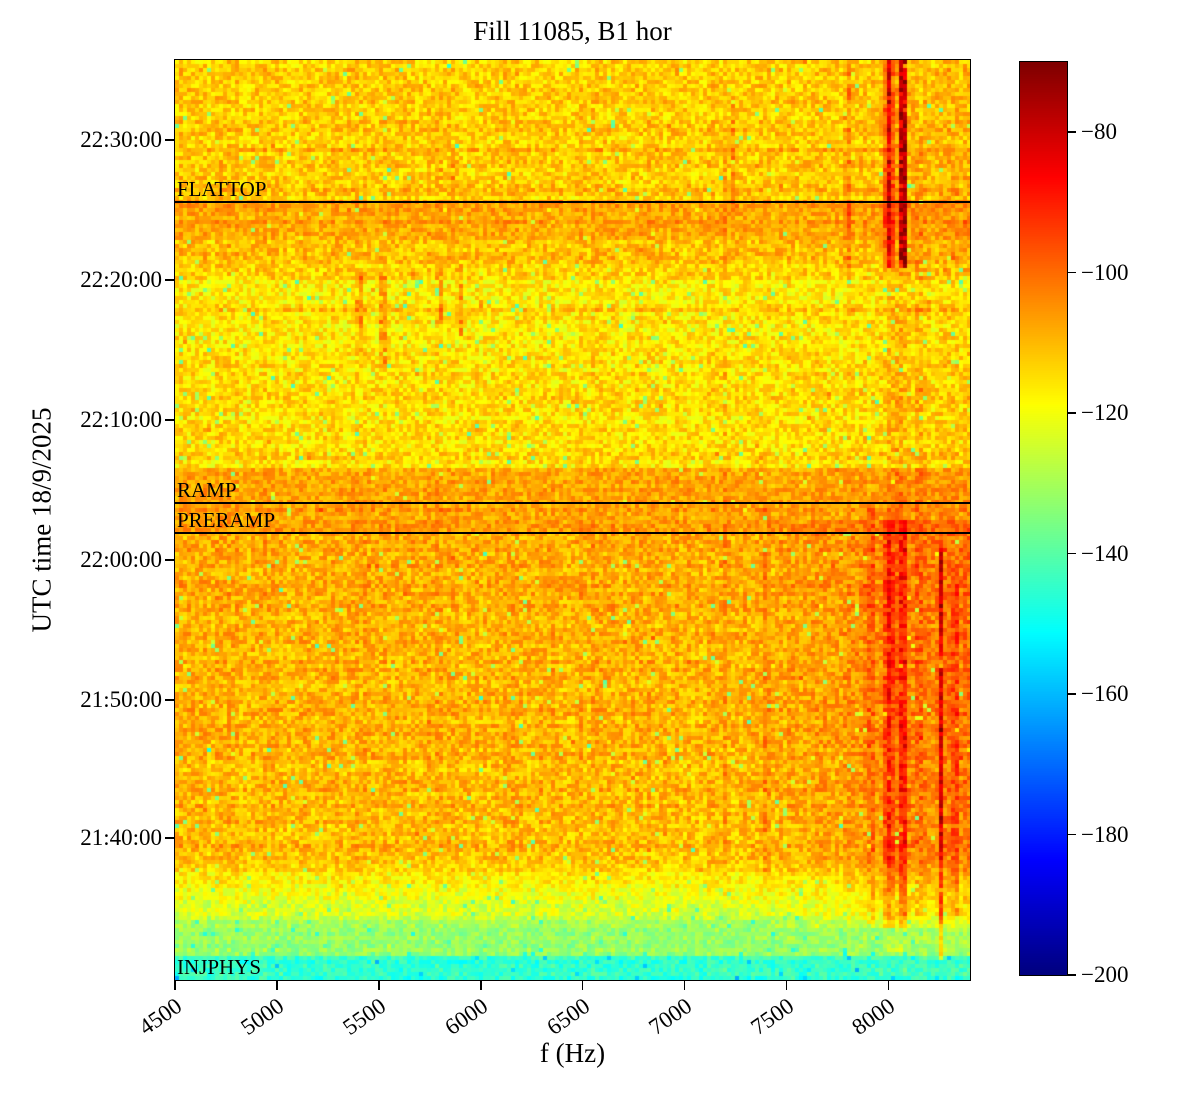  Describe the element at coordinates (1043, 518) in the screenshot. I see `colorbar` at that location.